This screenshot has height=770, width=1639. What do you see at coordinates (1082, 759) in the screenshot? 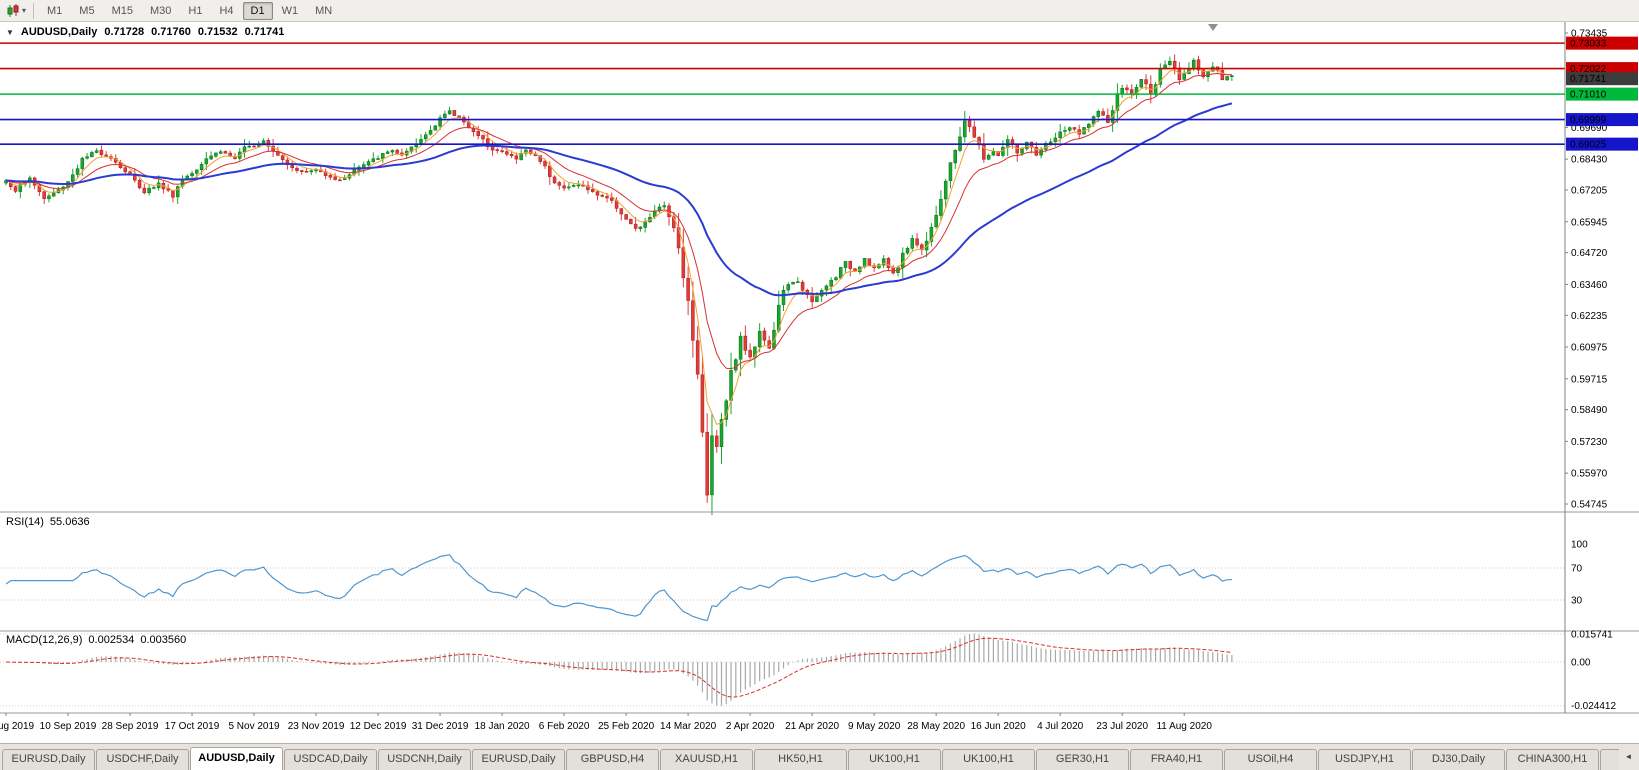
I see `chart-tab-11-ger30-h1: GER30,H1` at bounding box center [1082, 759].